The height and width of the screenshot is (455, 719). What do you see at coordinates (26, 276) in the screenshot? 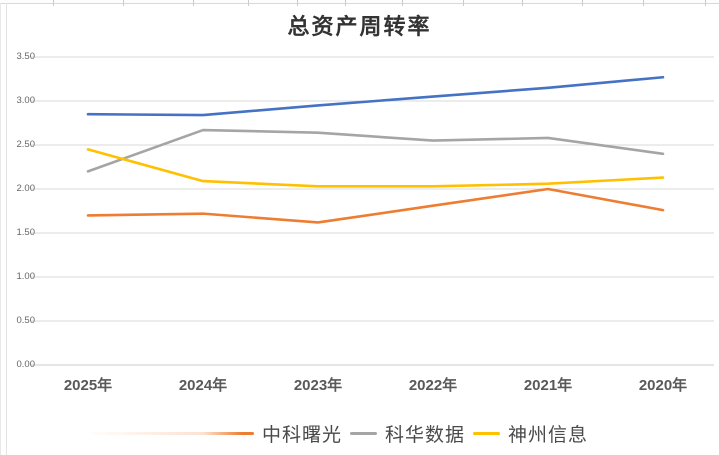
I see `y-tick-label: 1.00` at bounding box center [26, 276].